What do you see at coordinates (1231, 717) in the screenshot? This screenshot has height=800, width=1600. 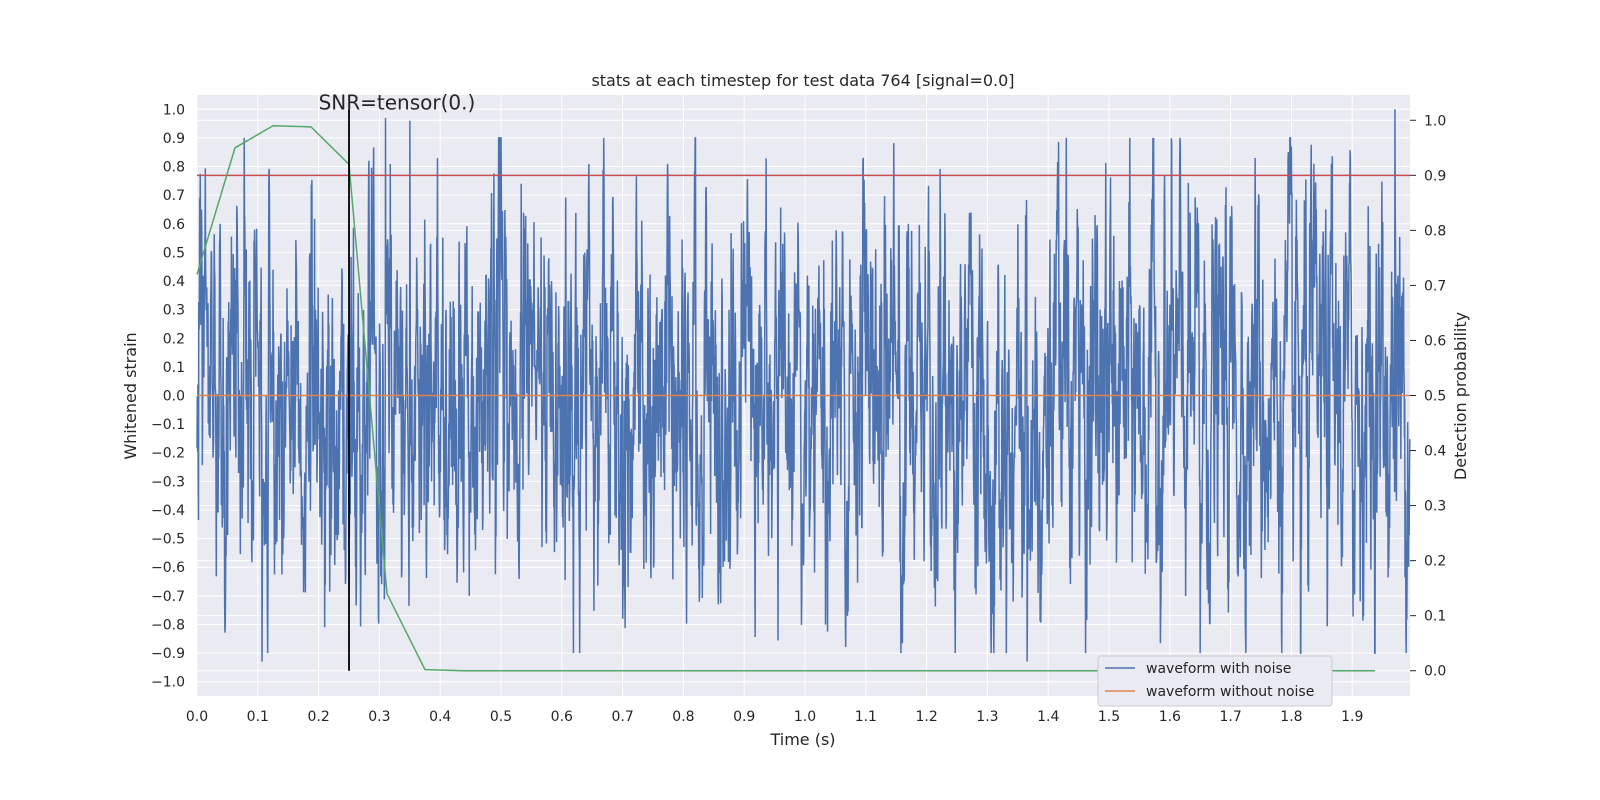 I see `x-tick-label: 1.7` at bounding box center [1231, 717].